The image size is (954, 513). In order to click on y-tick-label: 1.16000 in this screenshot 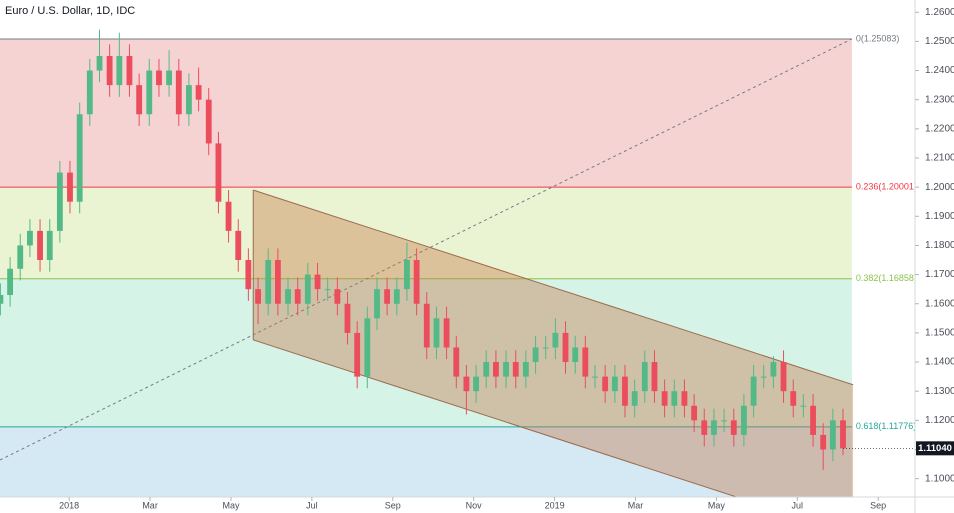, I will do `click(939, 303)`.